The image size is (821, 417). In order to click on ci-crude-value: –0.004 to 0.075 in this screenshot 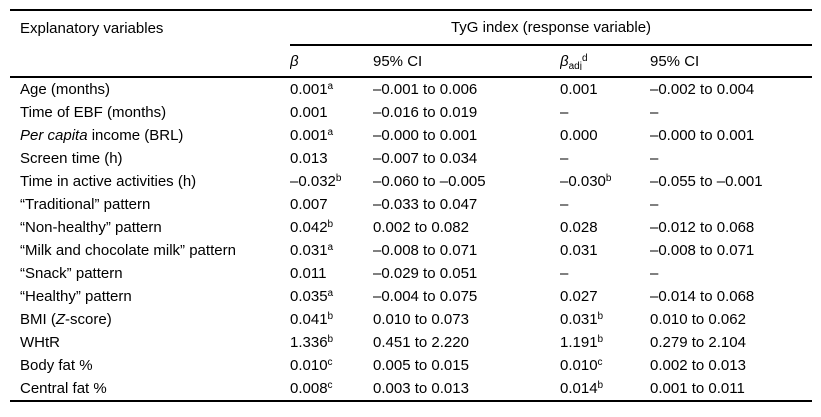, I will do `click(425, 296)`.